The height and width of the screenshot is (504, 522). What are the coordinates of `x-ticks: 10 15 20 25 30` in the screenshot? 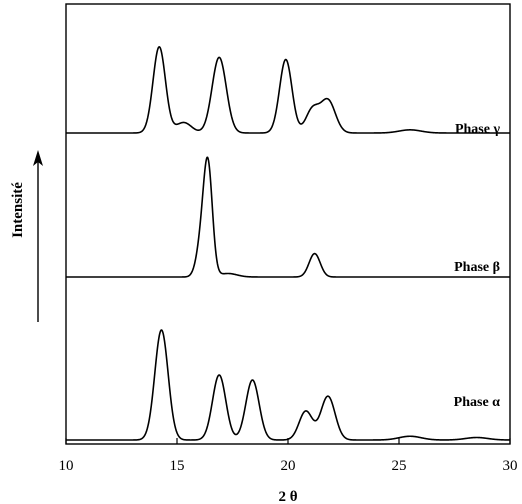 It's located at (288, 456).